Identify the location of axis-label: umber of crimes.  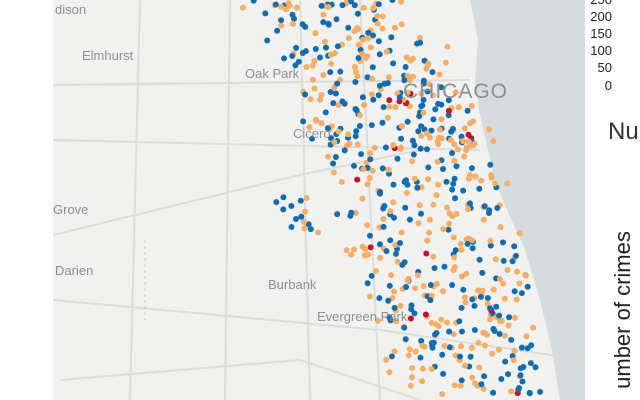
(622, 310).